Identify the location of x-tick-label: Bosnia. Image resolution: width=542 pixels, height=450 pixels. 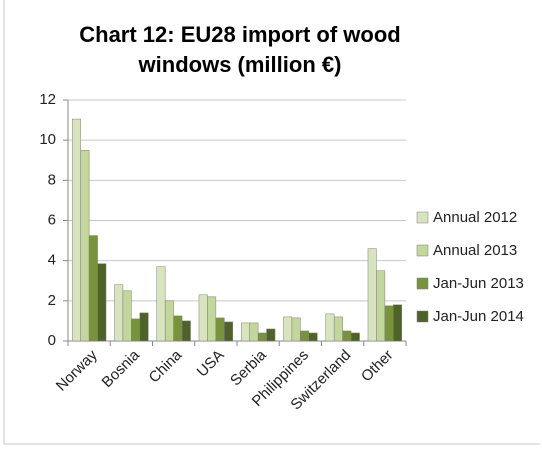
(121, 368).